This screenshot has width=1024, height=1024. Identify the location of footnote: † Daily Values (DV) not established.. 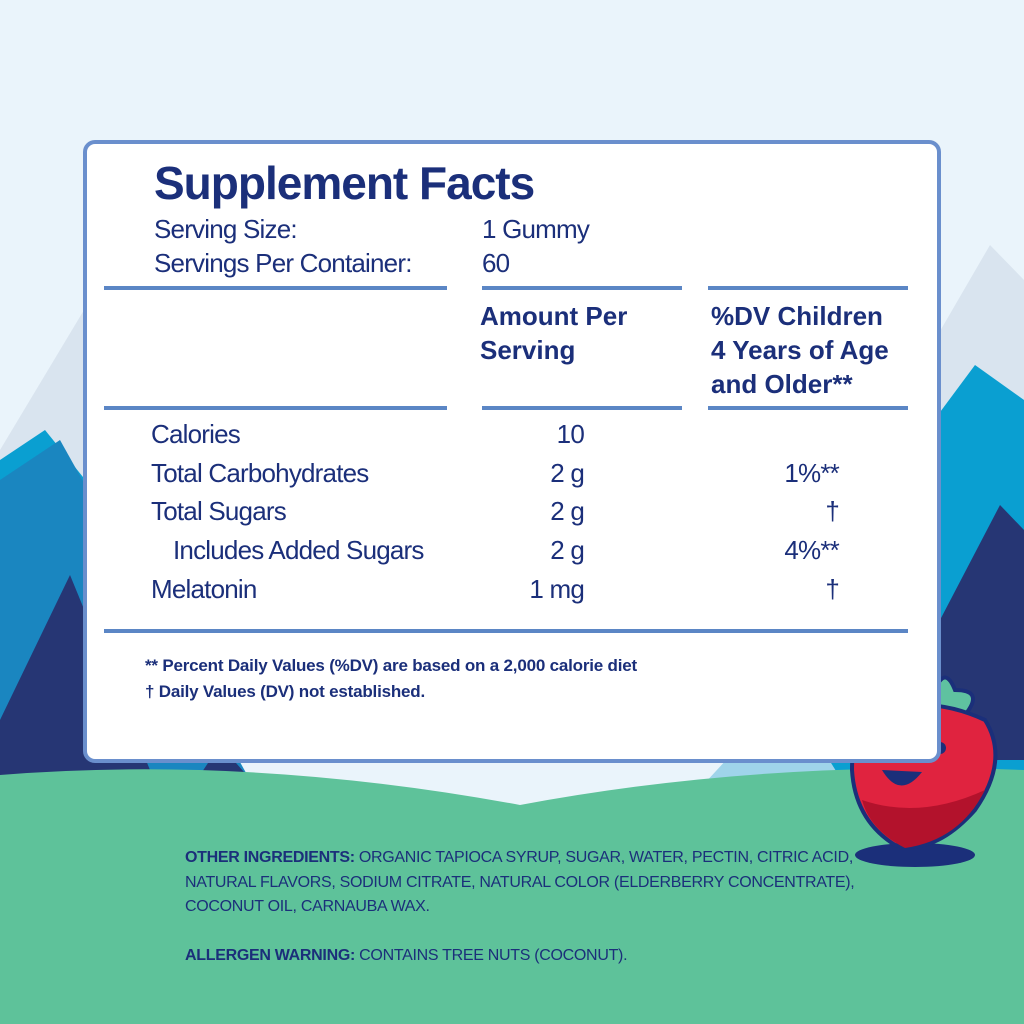
(285, 691).